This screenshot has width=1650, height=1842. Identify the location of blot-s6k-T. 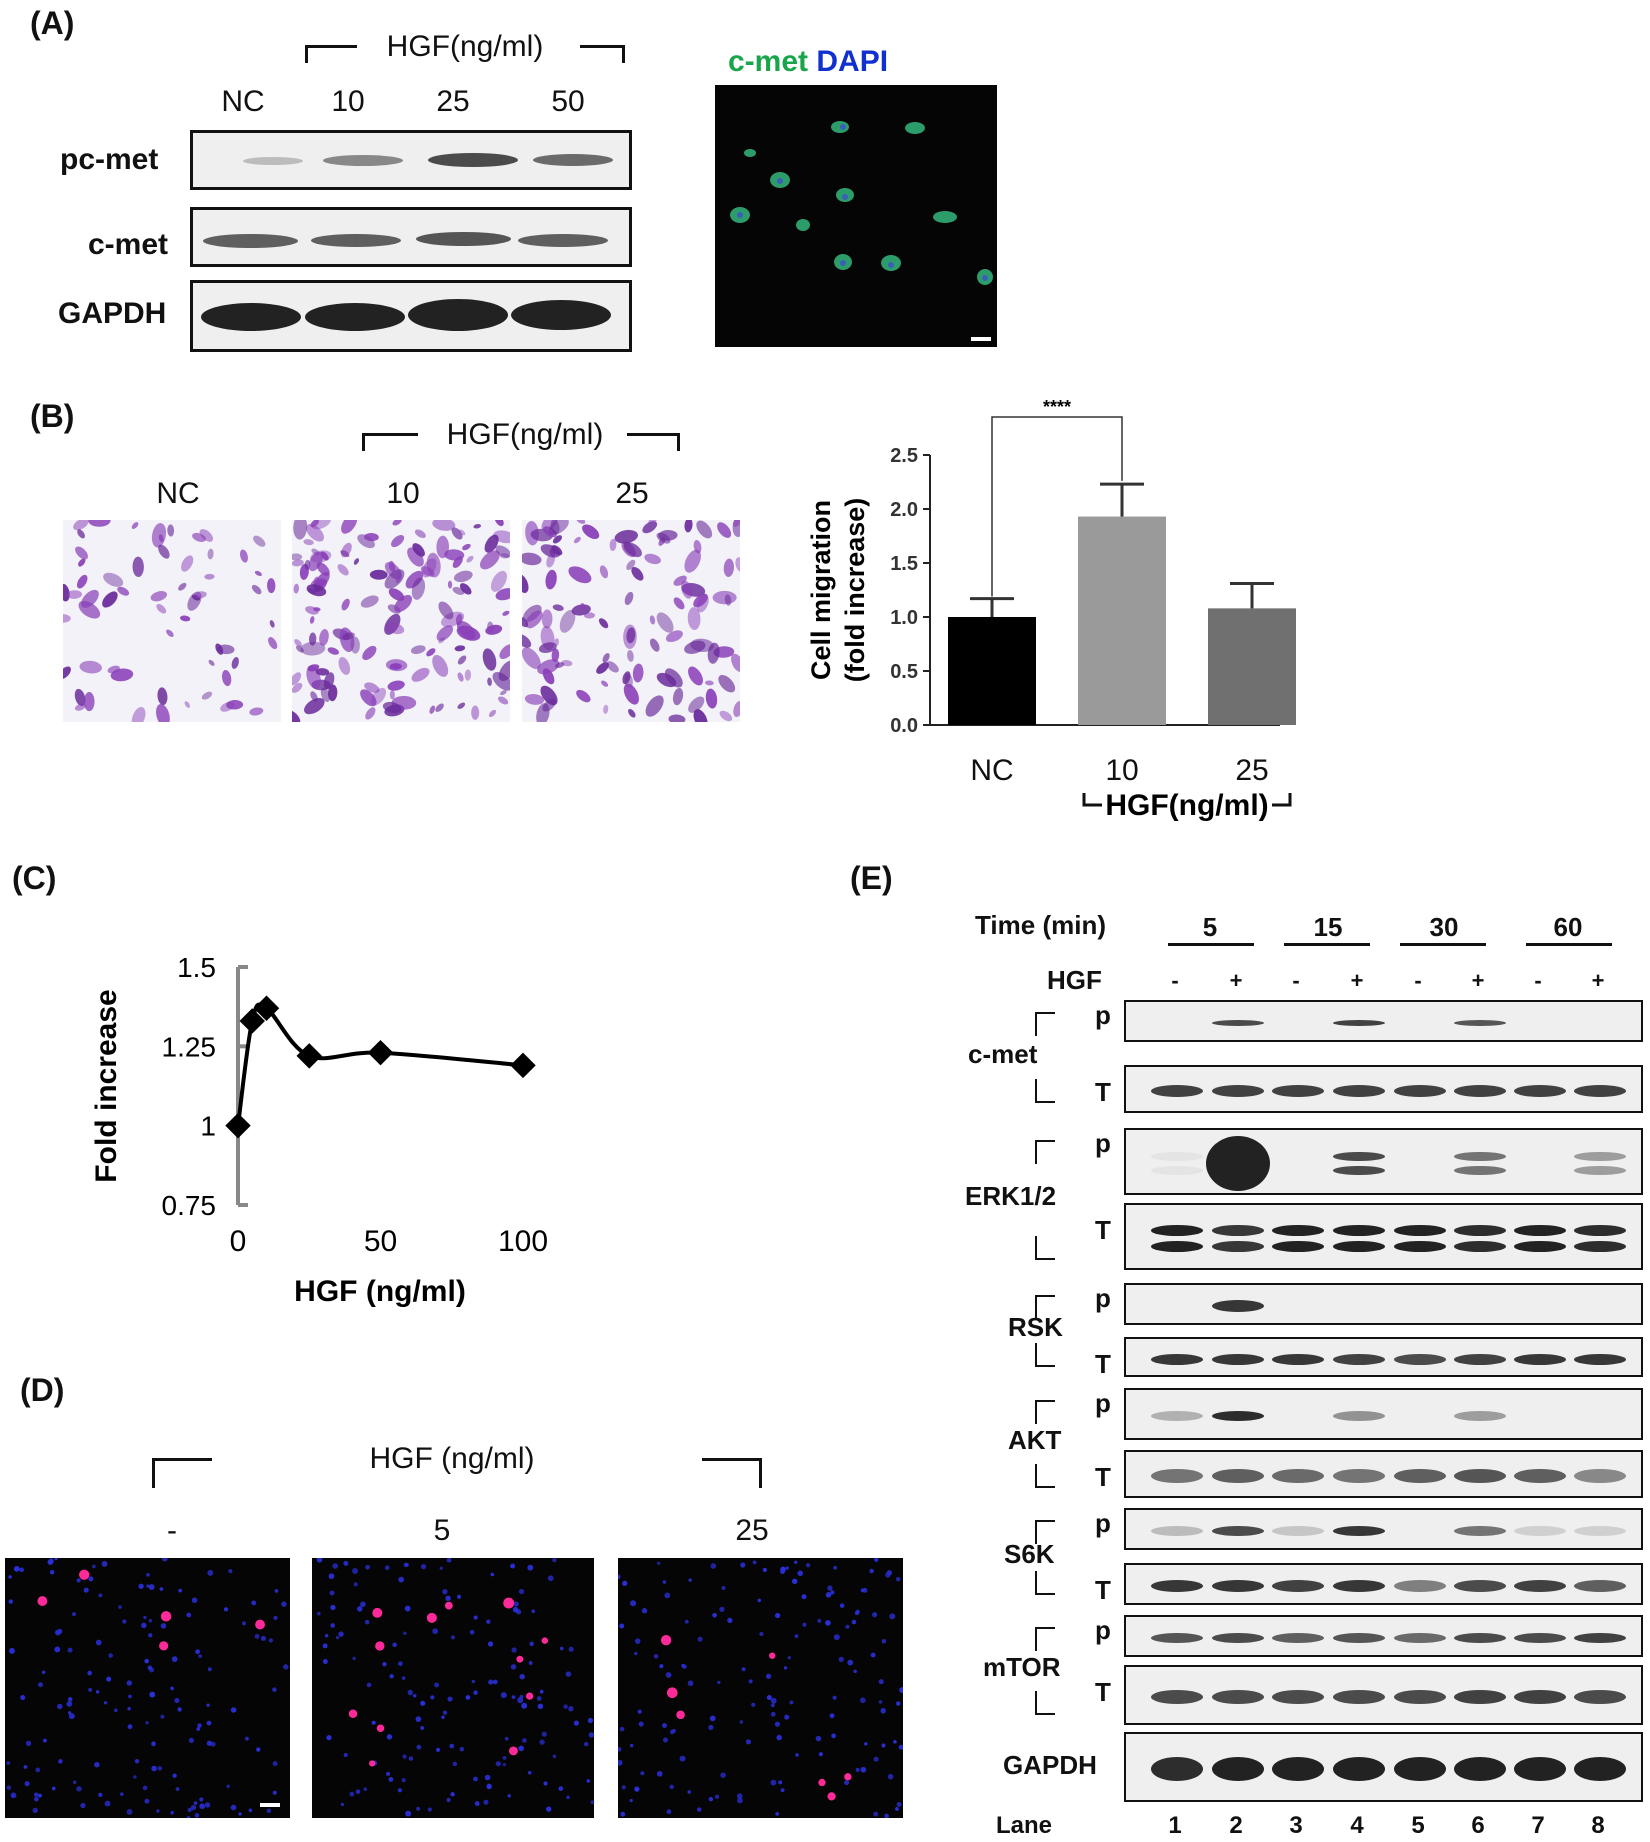
(1383, 1584).